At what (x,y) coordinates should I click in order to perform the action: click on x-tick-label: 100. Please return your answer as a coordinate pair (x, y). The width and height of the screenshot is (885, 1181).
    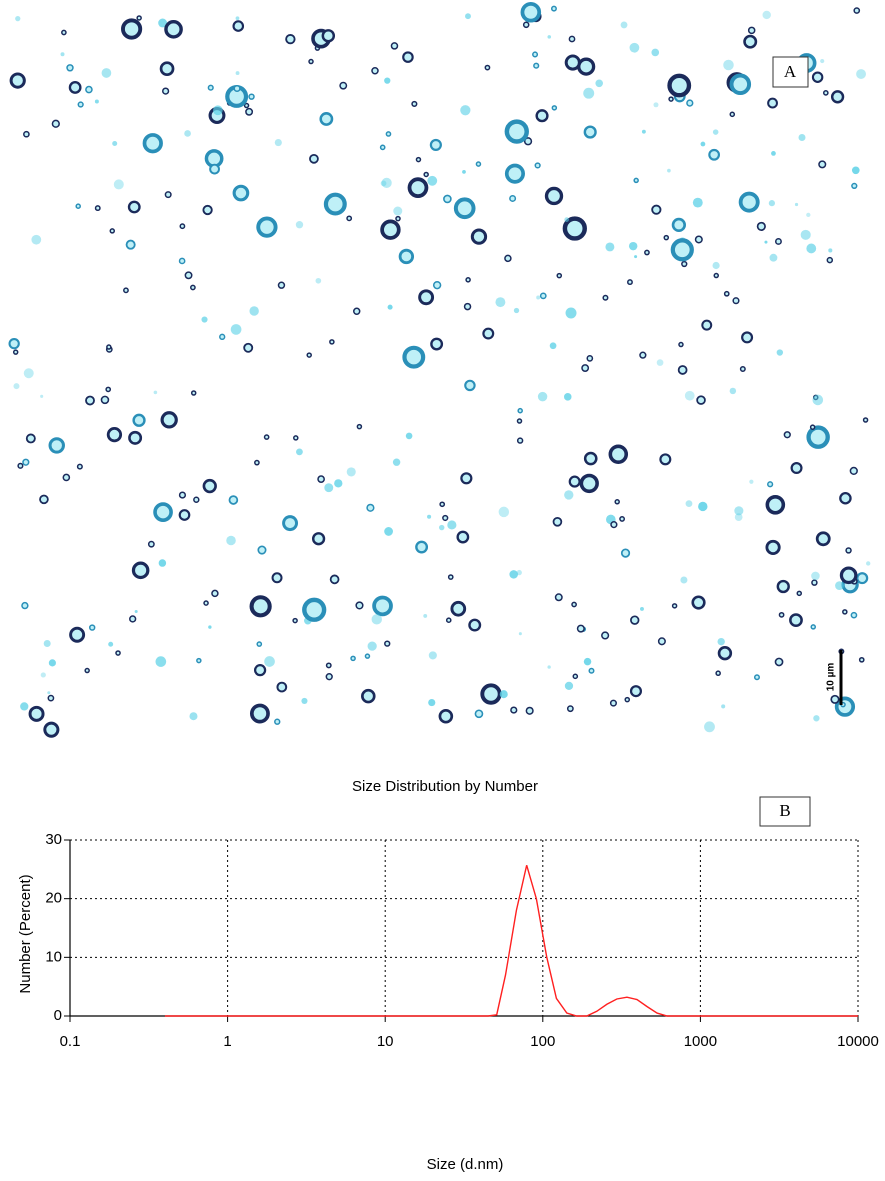
    Looking at the image, I should click on (542, 1041).